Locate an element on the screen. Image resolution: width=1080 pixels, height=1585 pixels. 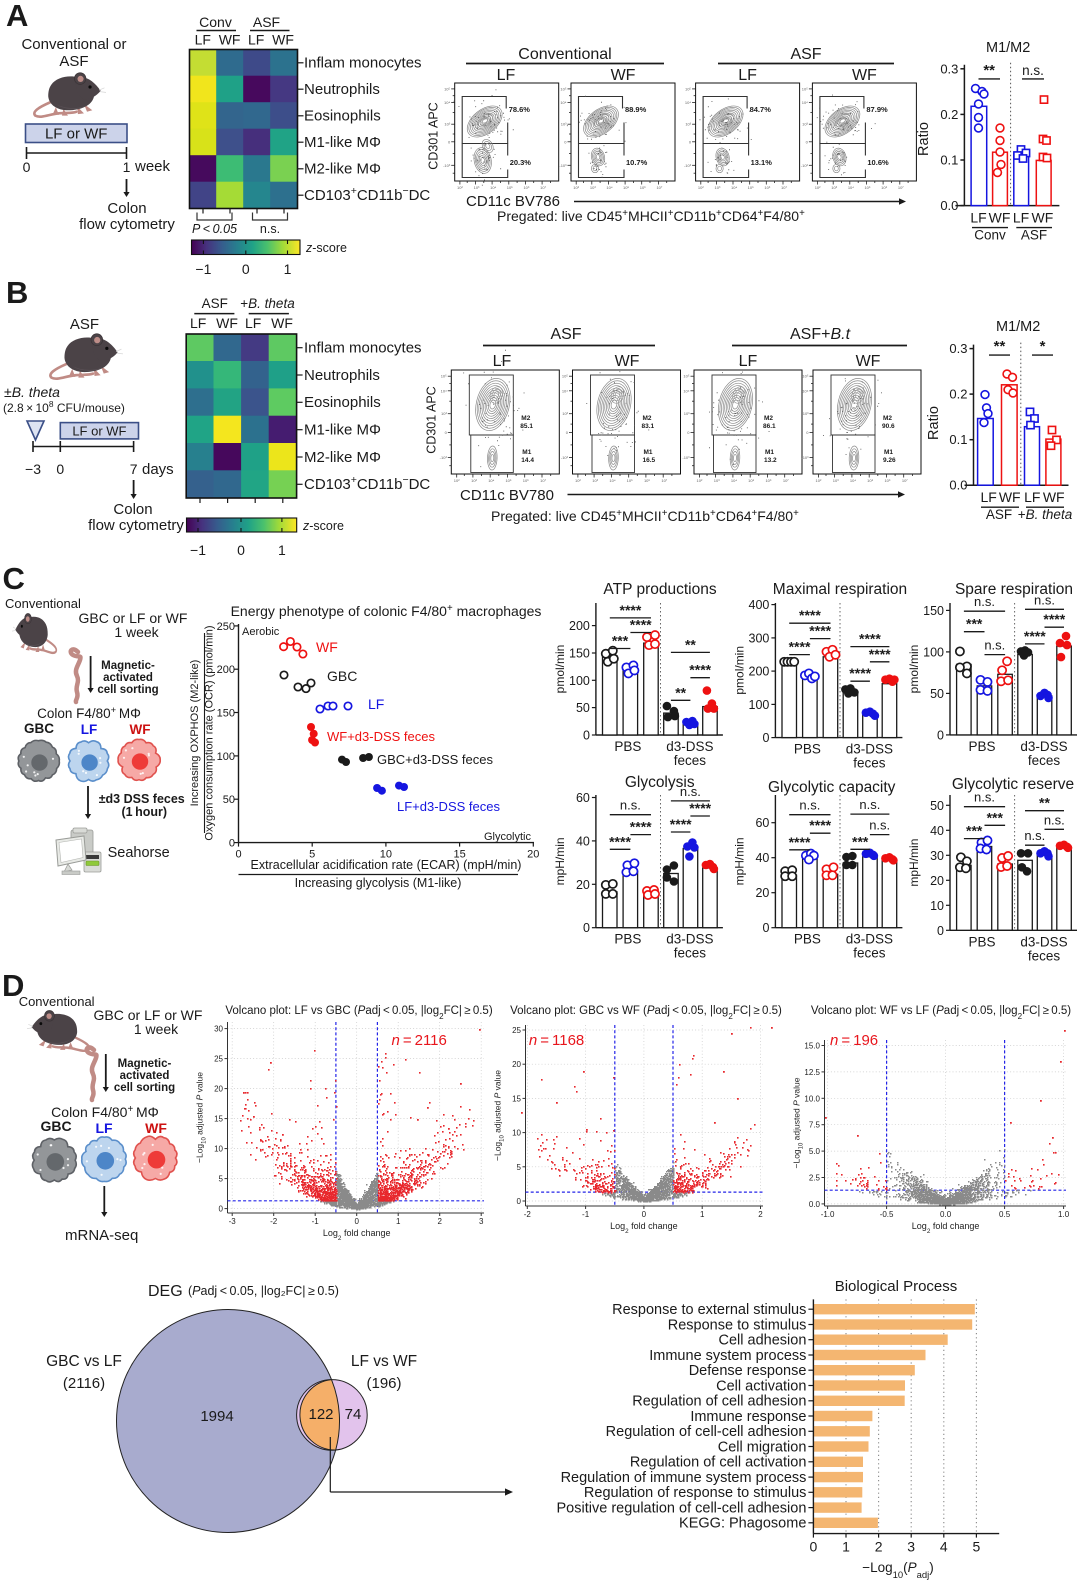
svg-text: Immune response is located at coordinates (748, 1417).